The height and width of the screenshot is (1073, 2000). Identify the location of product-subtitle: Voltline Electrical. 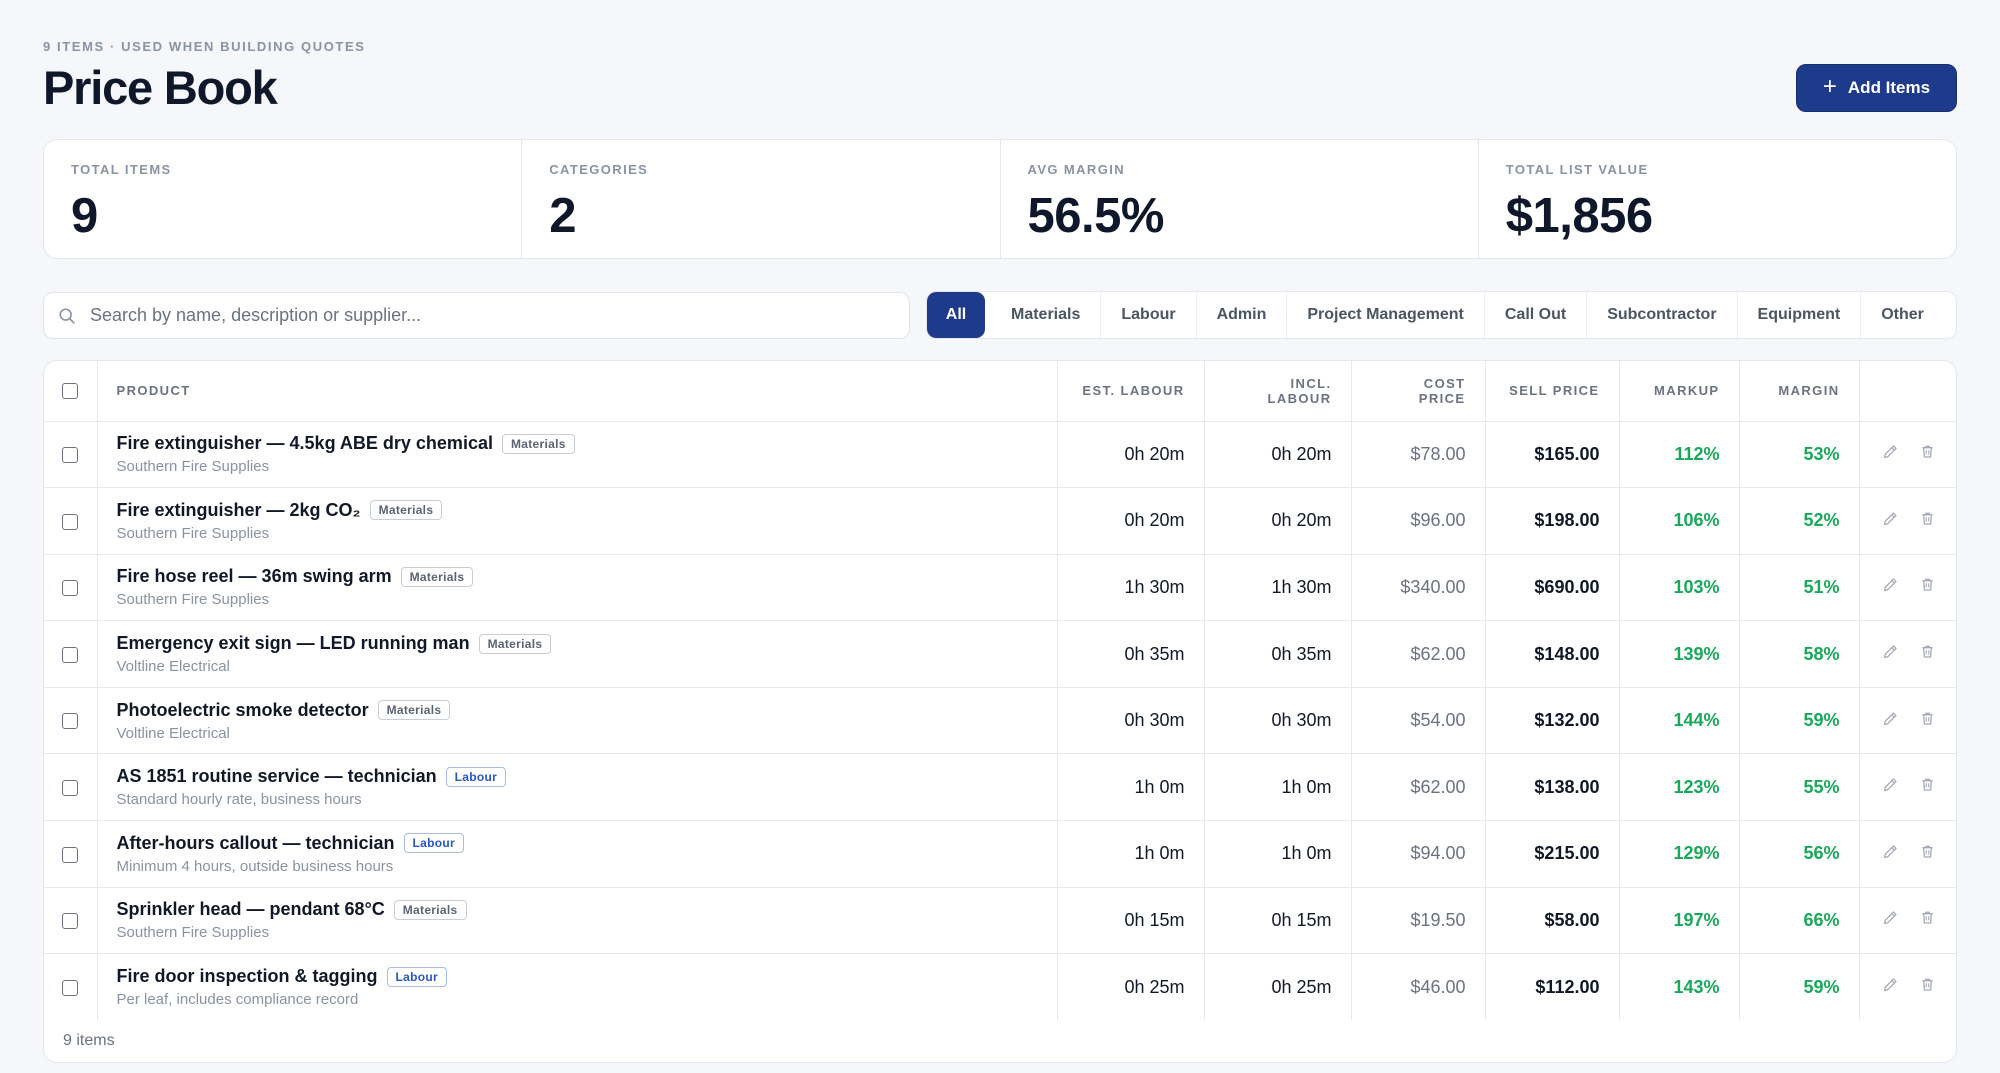
(173, 667).